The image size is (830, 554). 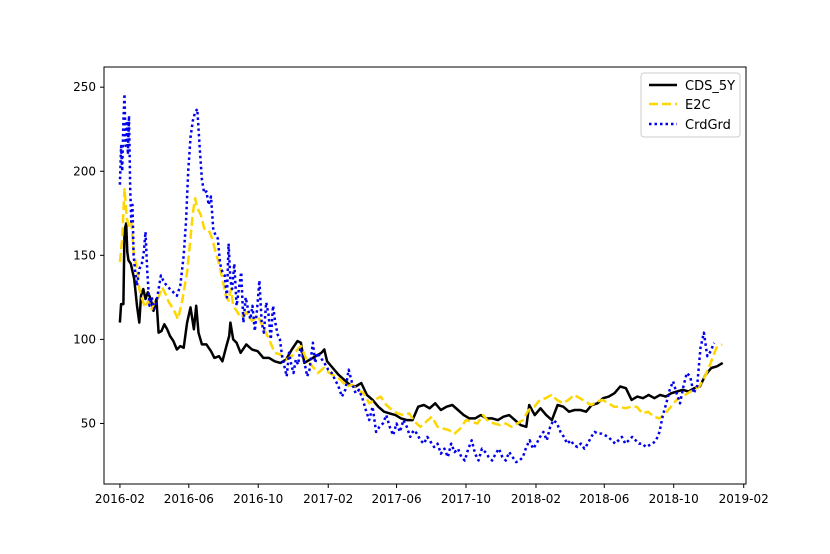 I want to click on x-tick-label: 2016-10, so click(x=258, y=499).